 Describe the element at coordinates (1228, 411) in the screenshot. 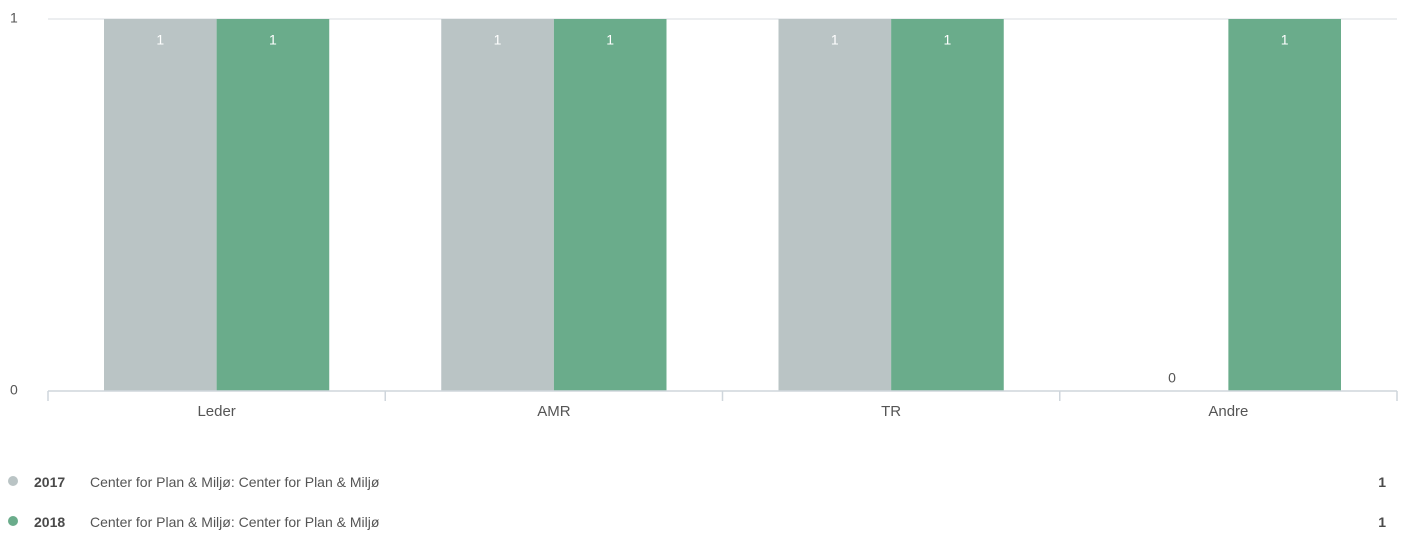

I see `x-tick-label: Andre` at that location.